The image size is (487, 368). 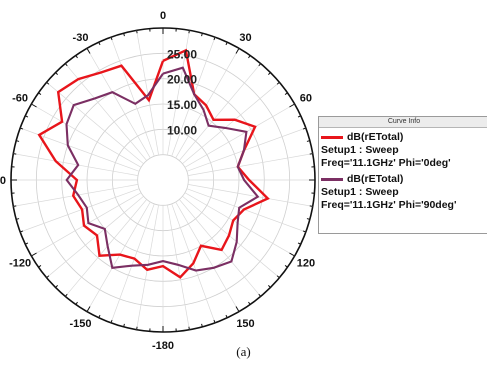 What do you see at coordinates (332, 137) in the screenshot?
I see `legend-swatch-phi0` at bounding box center [332, 137].